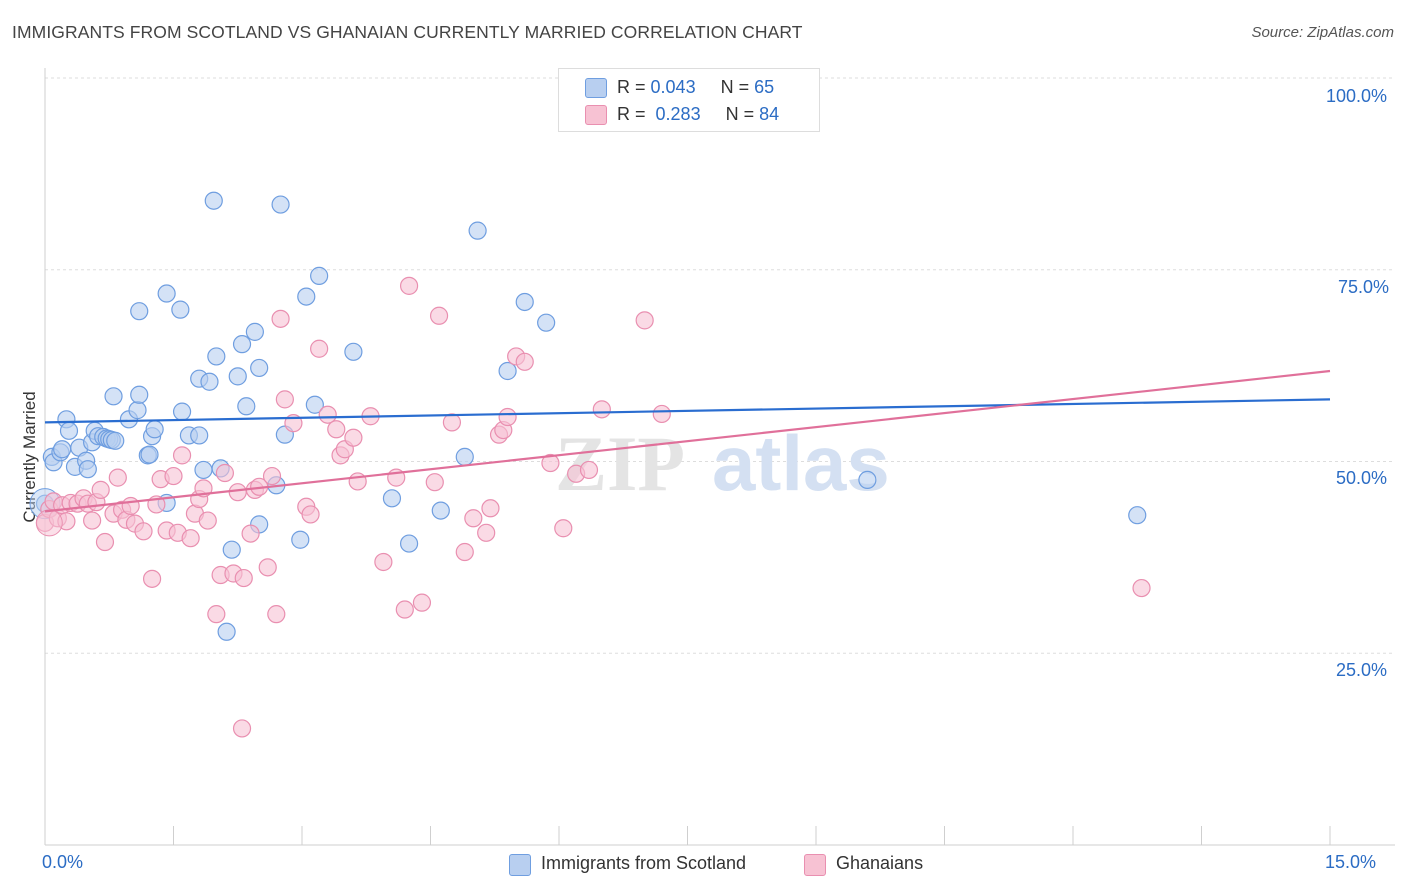  What do you see at coordinates (880, 863) in the screenshot?
I see `bottom-legend-label-ghanaians: Ghanaians` at bounding box center [880, 863].